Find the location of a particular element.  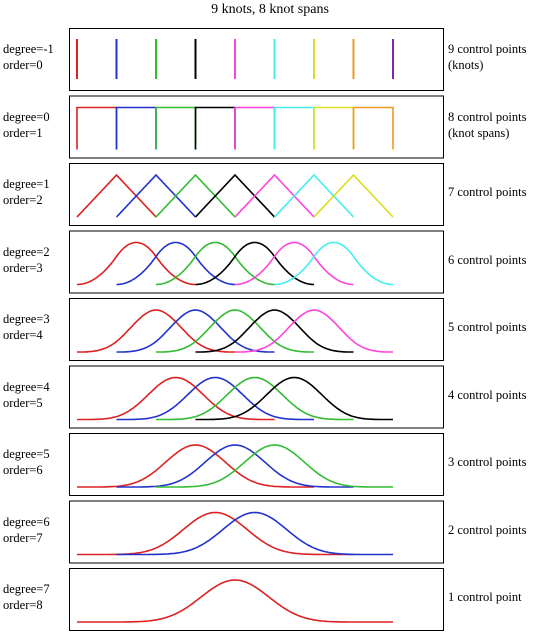

row-control-points-label: 7 control points is located at coordinates (487, 192).